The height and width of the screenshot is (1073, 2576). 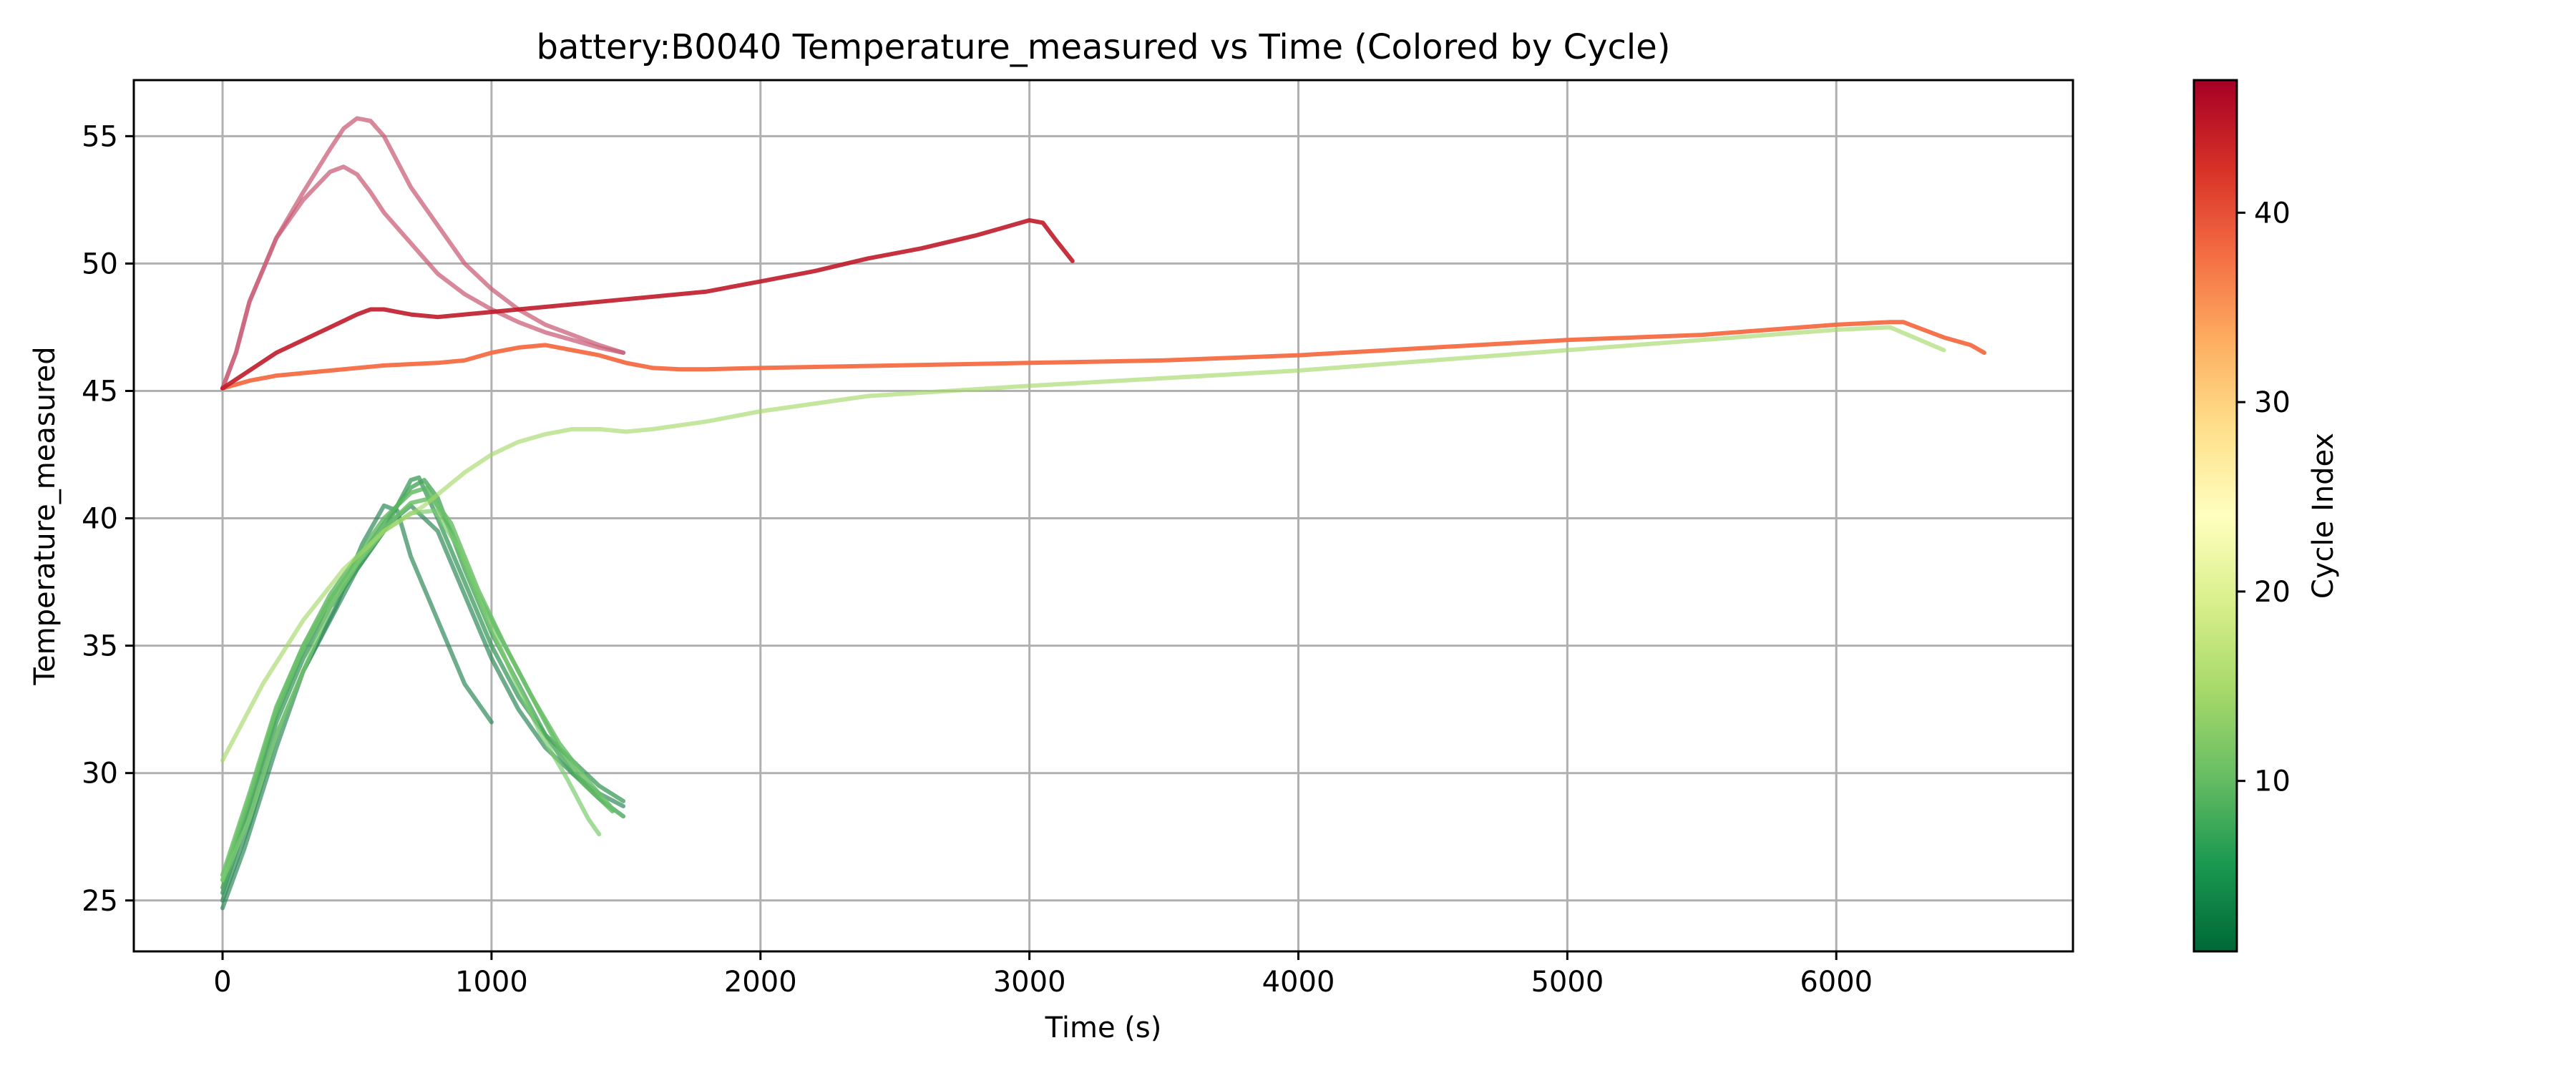 I want to click on x-tick-label: 6000, so click(x=1836, y=983).